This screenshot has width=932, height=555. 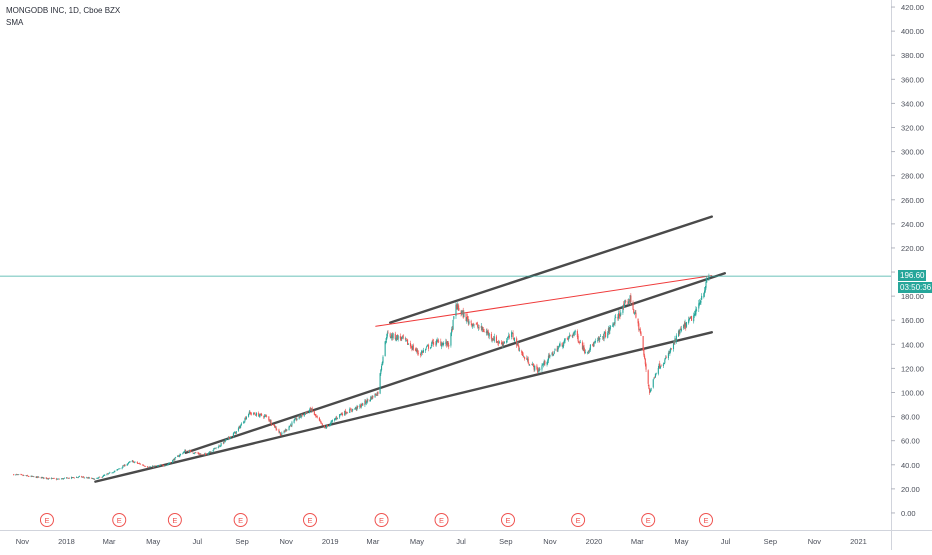 I want to click on upper-channel-line, so click(x=551, y=269).